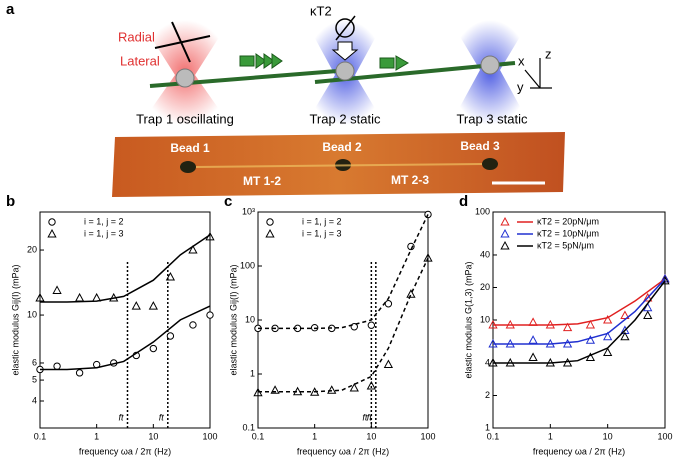  I want to click on x-tick-label: 0.1, so click(40, 436).